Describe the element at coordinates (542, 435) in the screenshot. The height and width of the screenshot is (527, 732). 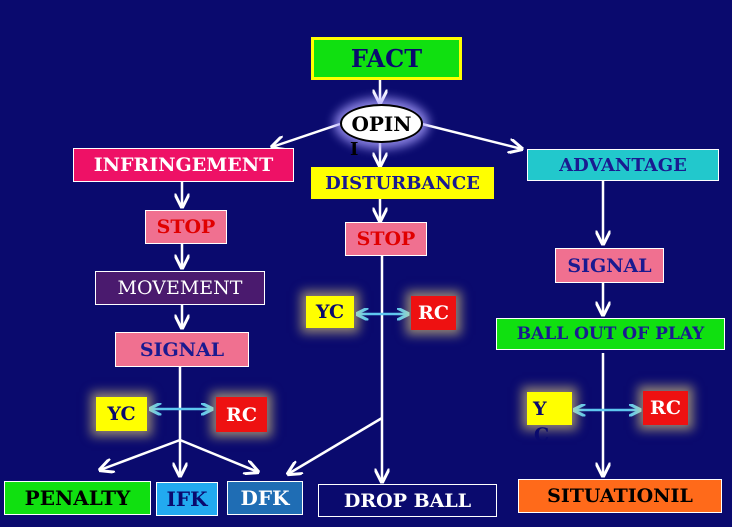
I see `yc-right-overflow-text: C` at that location.